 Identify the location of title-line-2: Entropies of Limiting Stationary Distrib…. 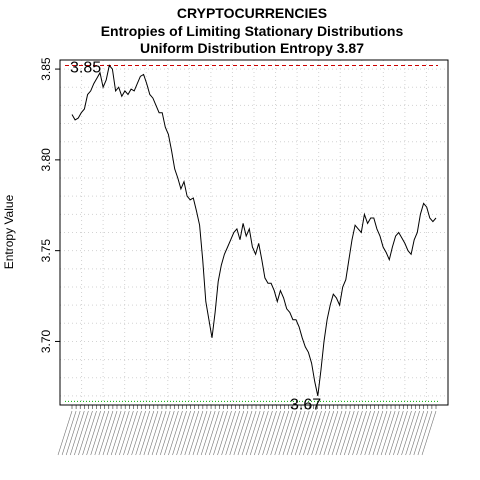
(252, 31).